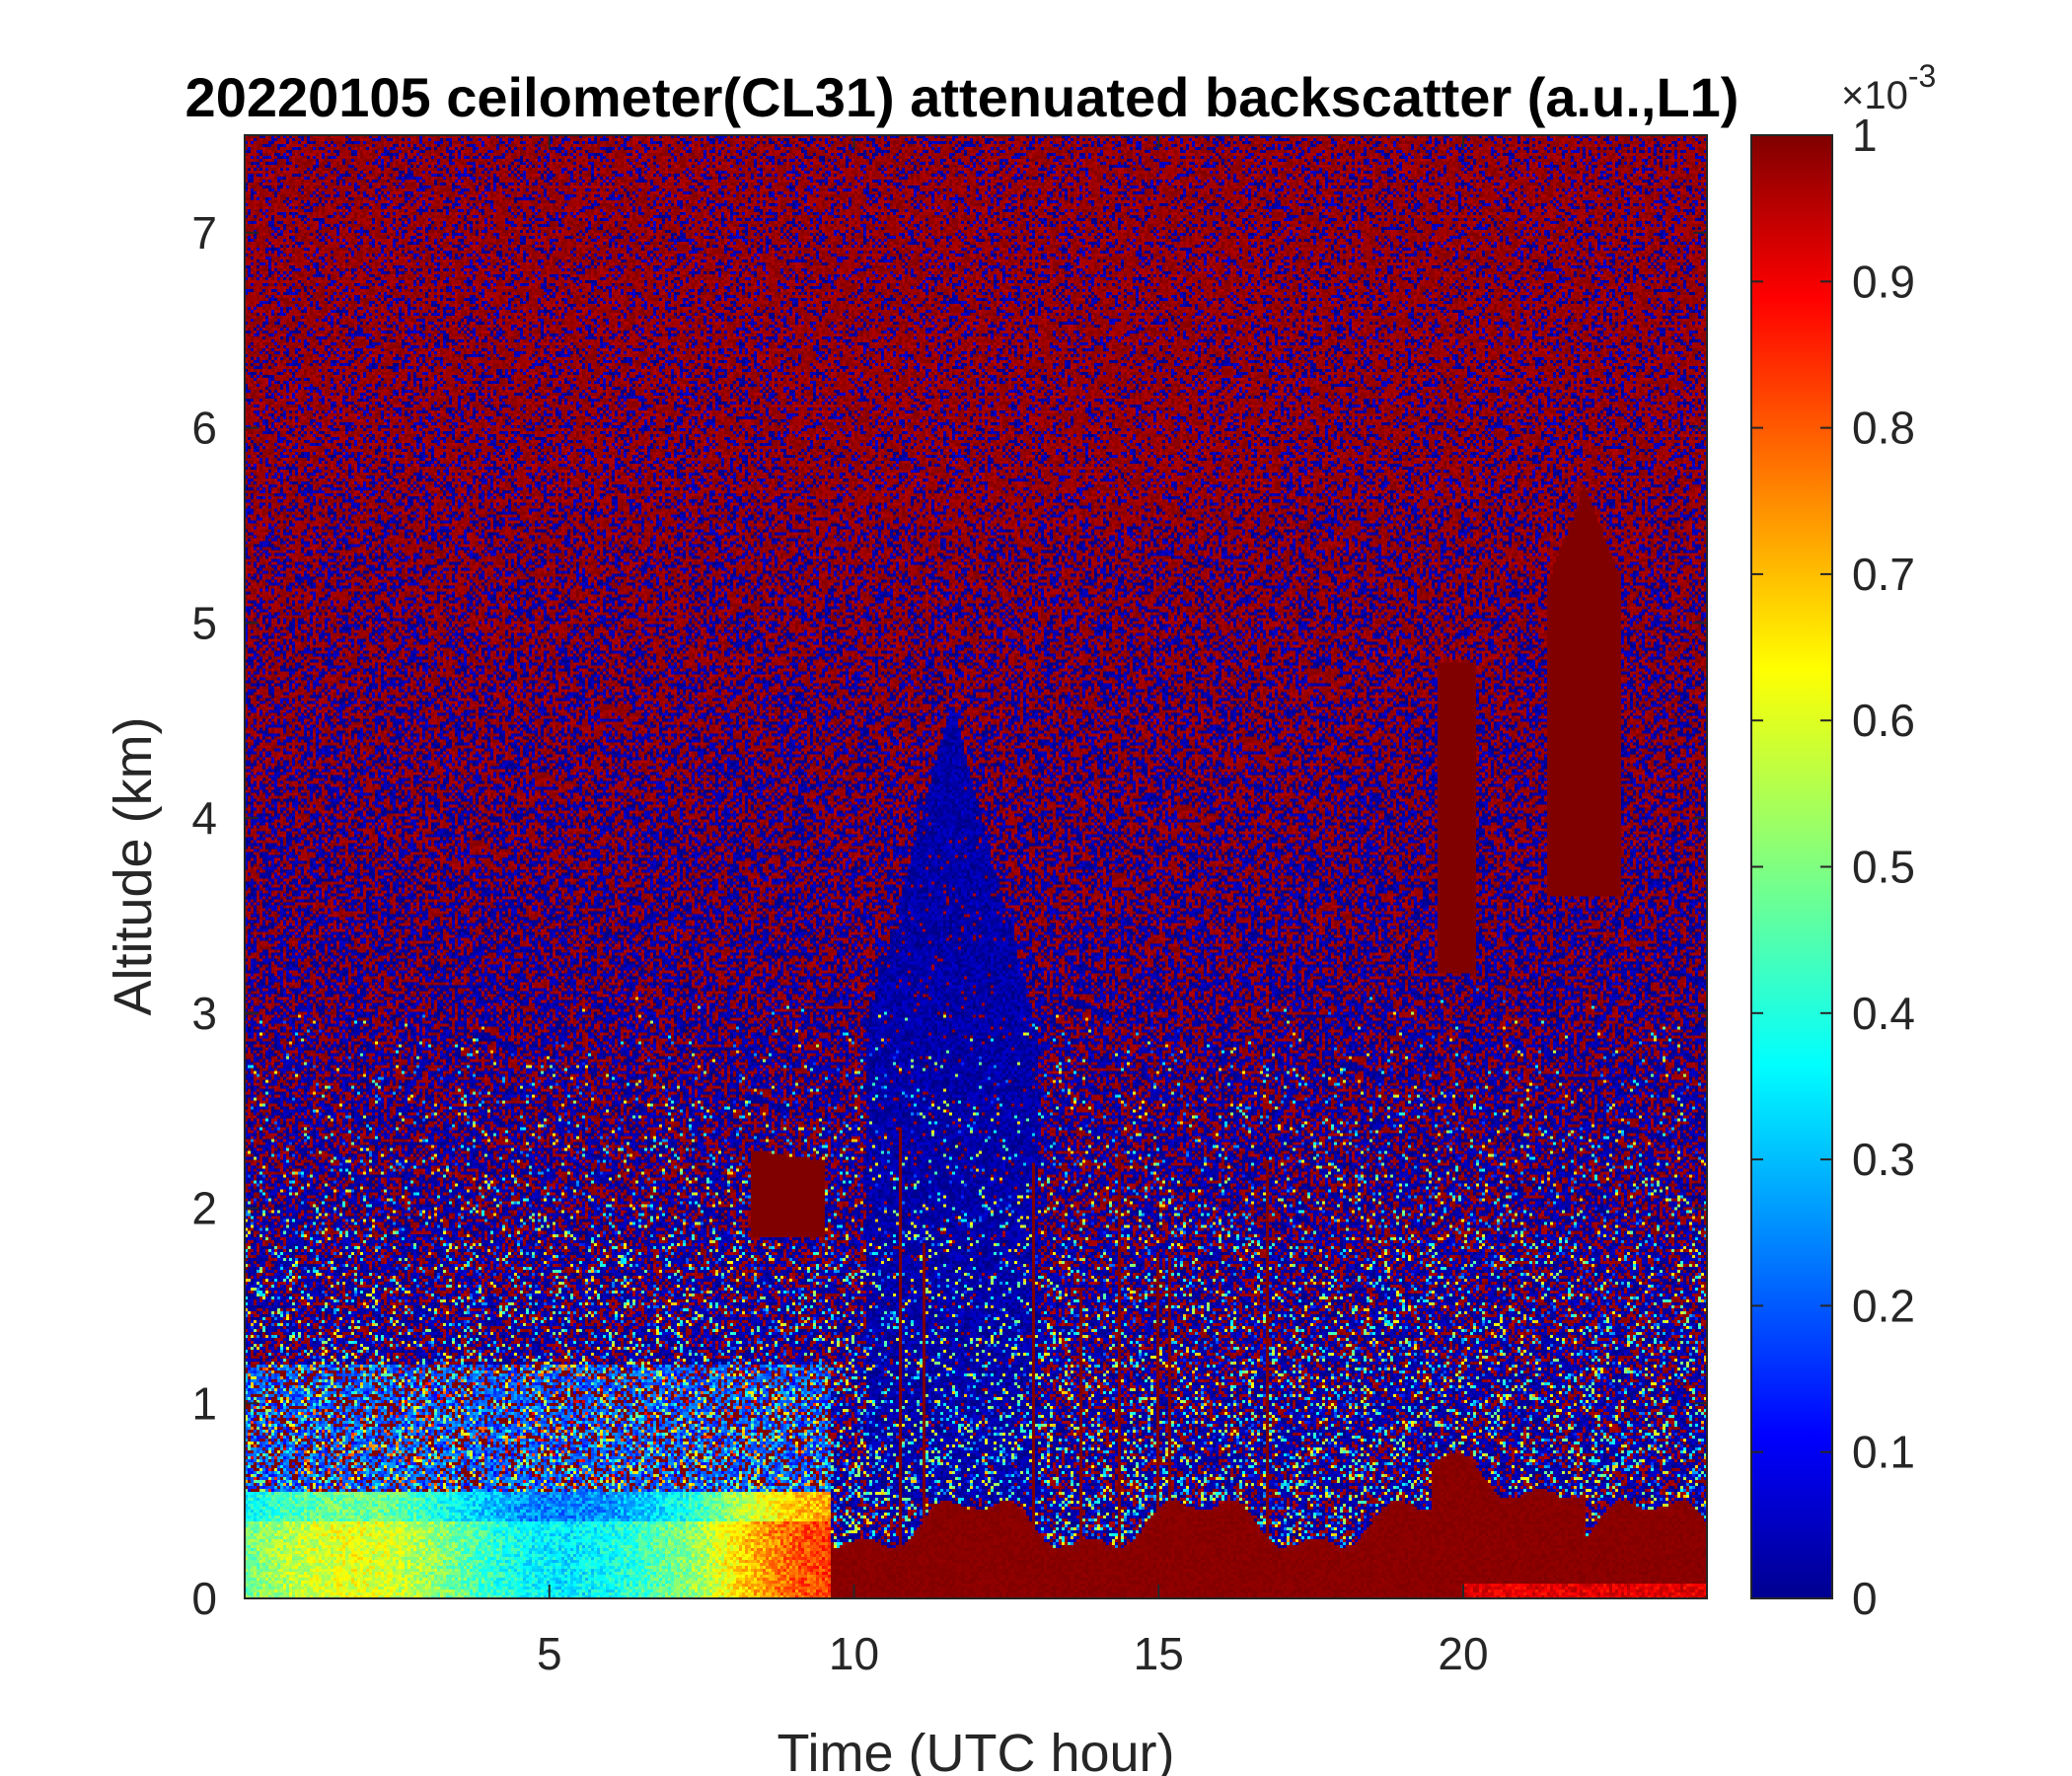 This screenshot has height=1776, width=2072. I want to click on colorbar-tick-label: 0, so click(1865, 1599).